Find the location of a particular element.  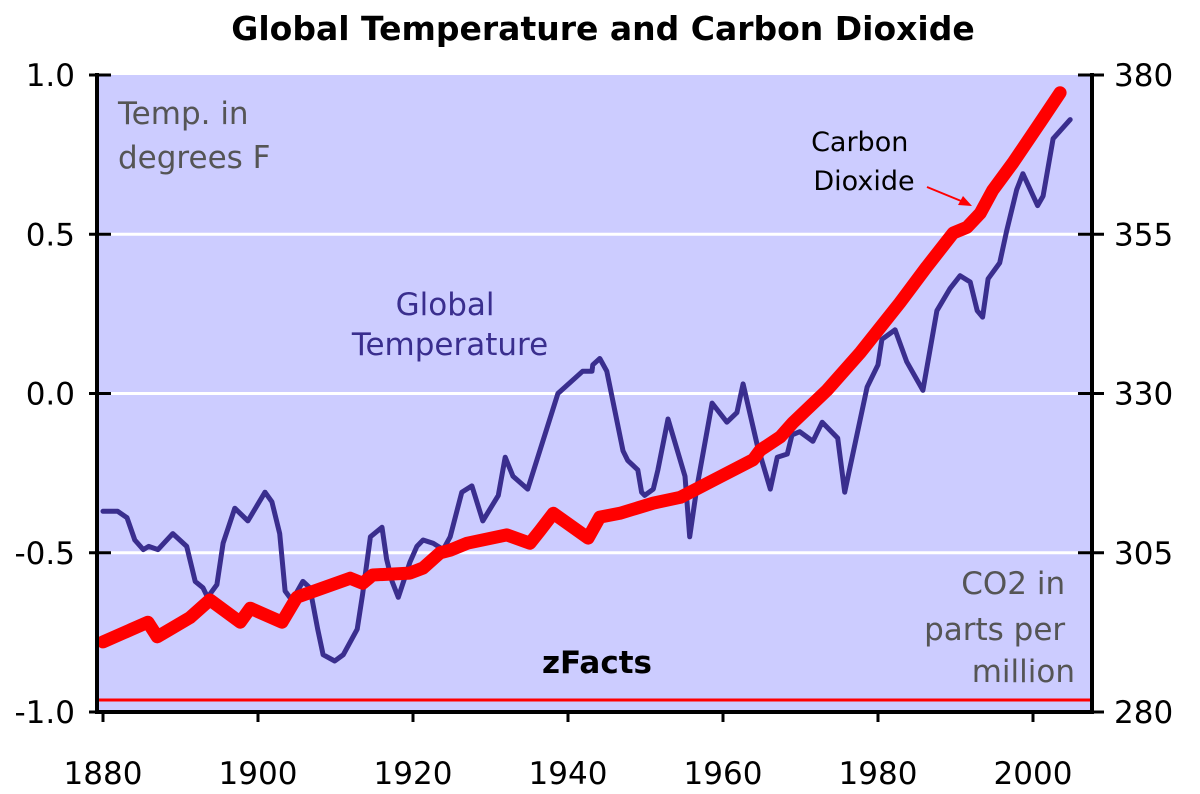

x-tick-label: 1880 is located at coordinates (103, 774).